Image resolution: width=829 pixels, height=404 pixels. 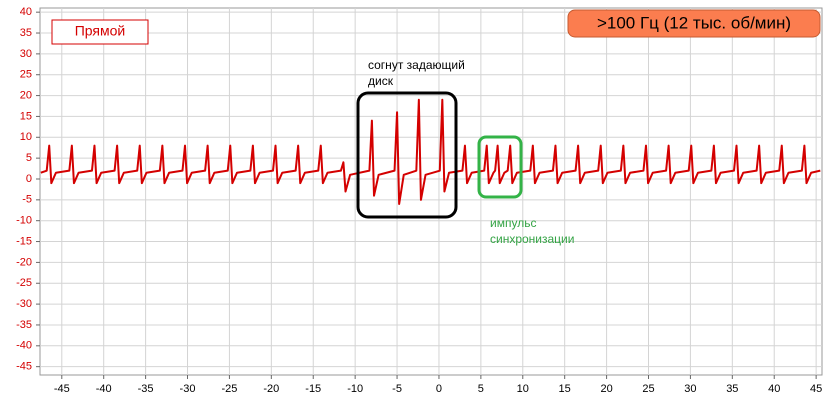 I want to click on x-tick-label: 20, so click(x=606, y=389).